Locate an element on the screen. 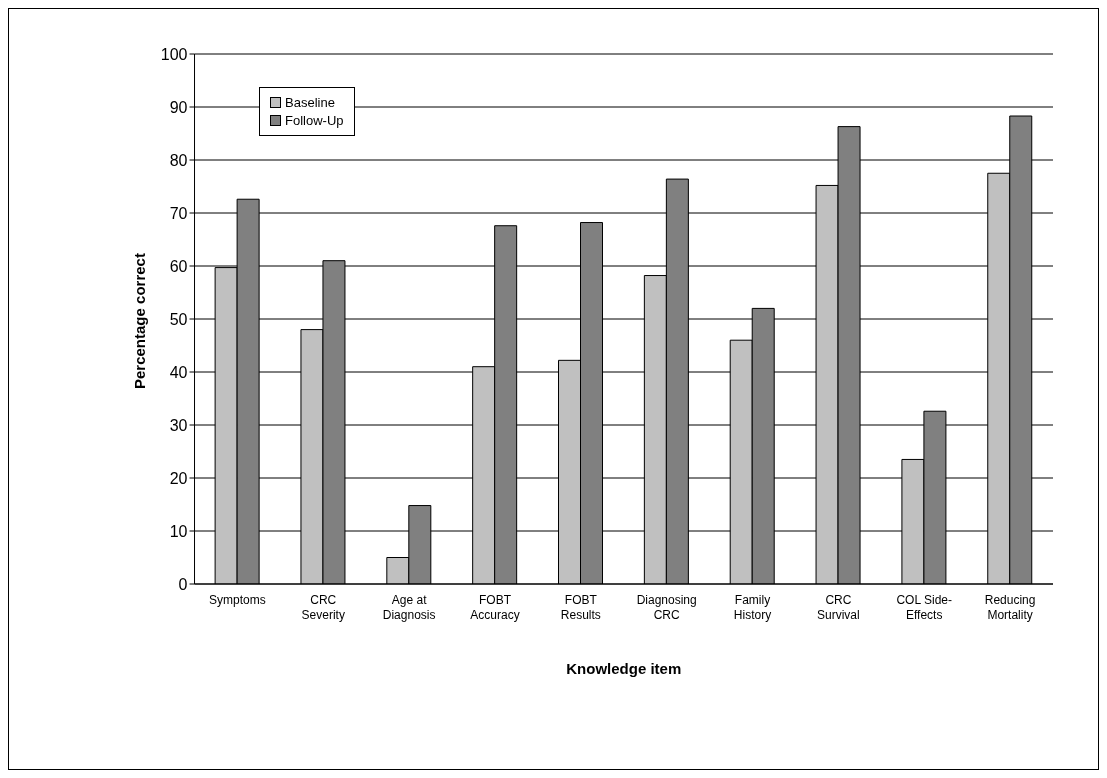  x-tick-label: Diagnosing CRC is located at coordinates (666, 607).